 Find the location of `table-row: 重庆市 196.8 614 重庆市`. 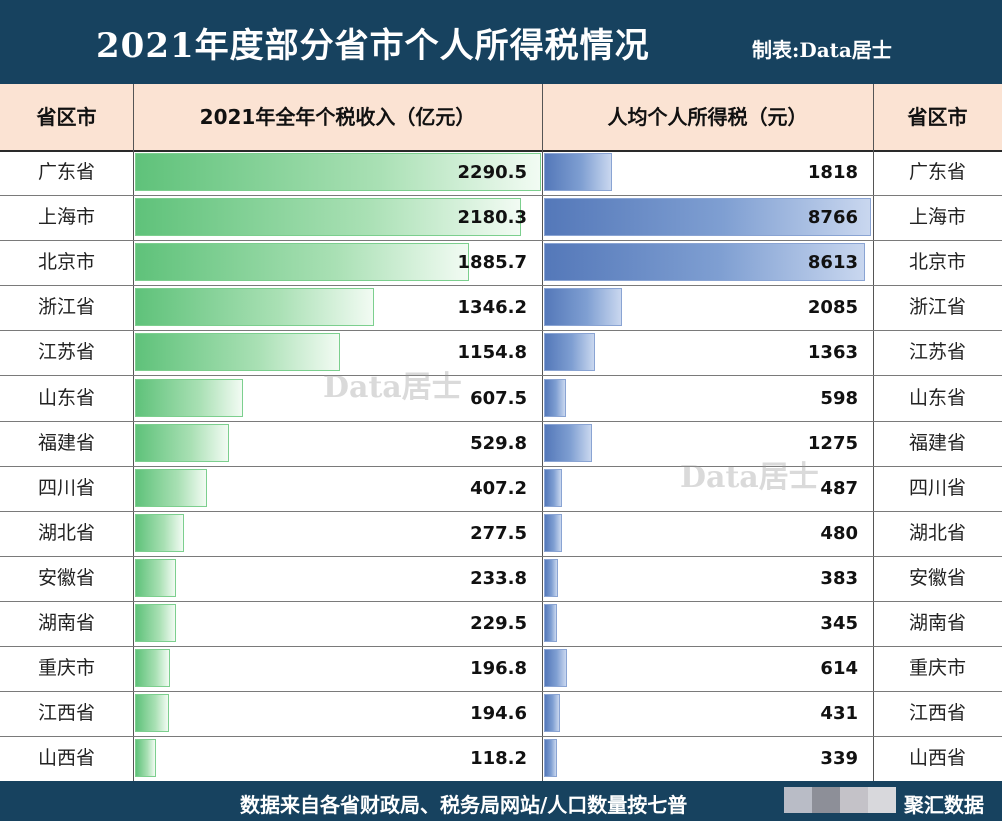

table-row: 重庆市 196.8 614 重庆市 is located at coordinates (501, 669).